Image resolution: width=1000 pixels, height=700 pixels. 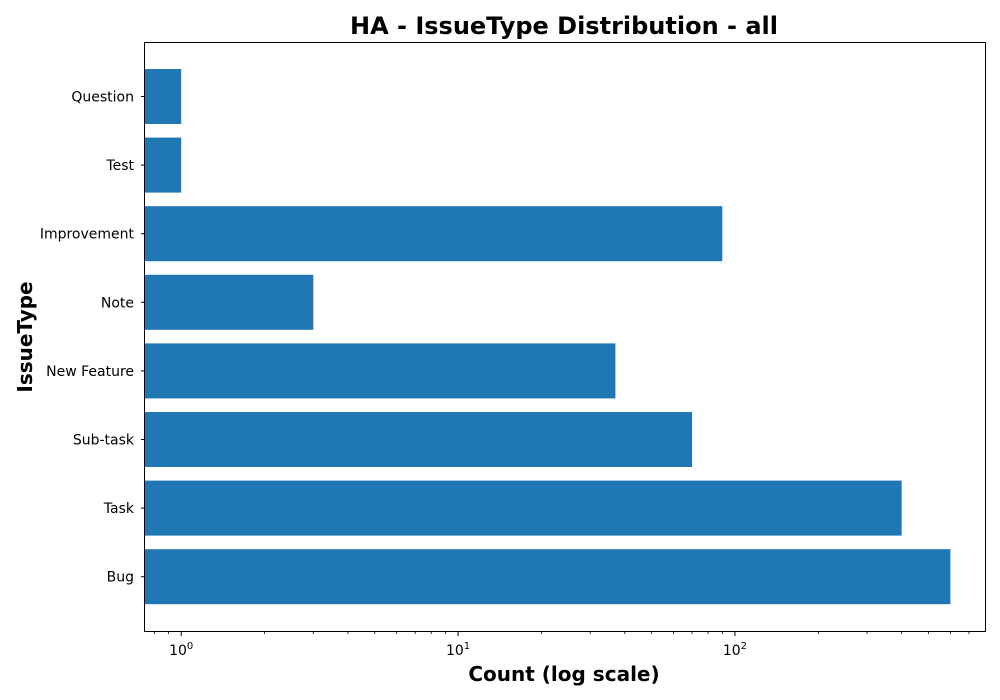 I want to click on y-tick-label-sub-task: Sub-task, so click(x=104, y=441).